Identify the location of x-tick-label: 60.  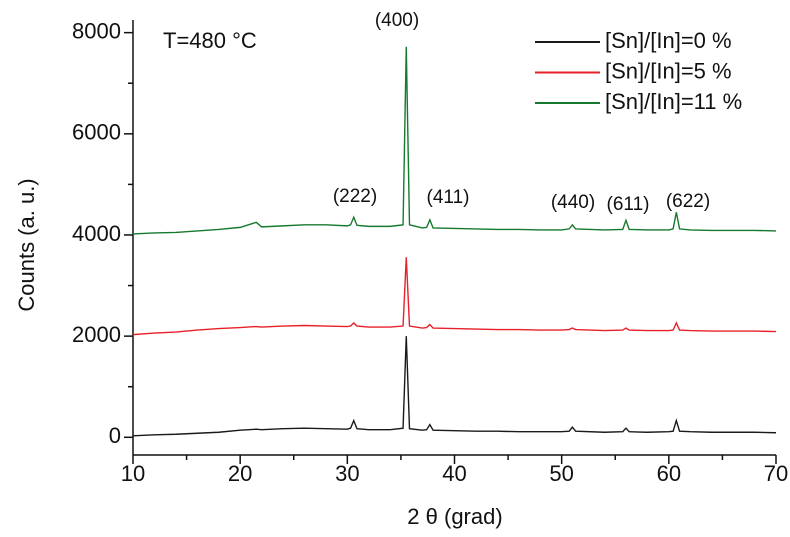
(669, 473).